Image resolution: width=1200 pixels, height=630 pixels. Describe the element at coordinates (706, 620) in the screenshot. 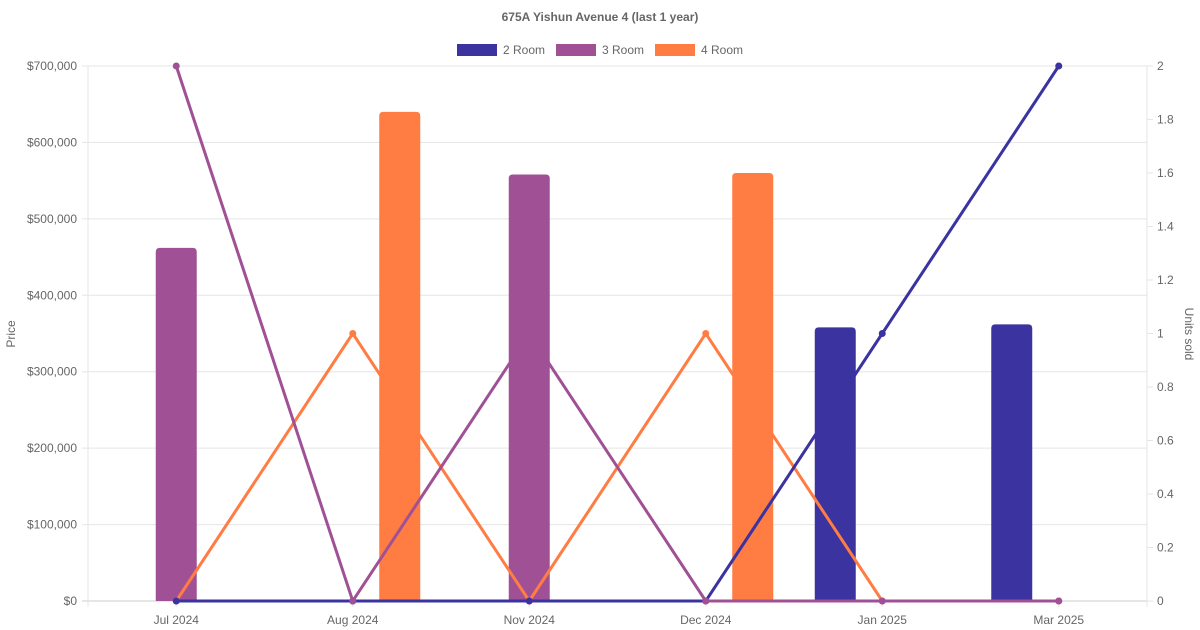

I see `x-tick-label: Dec 2024` at that location.